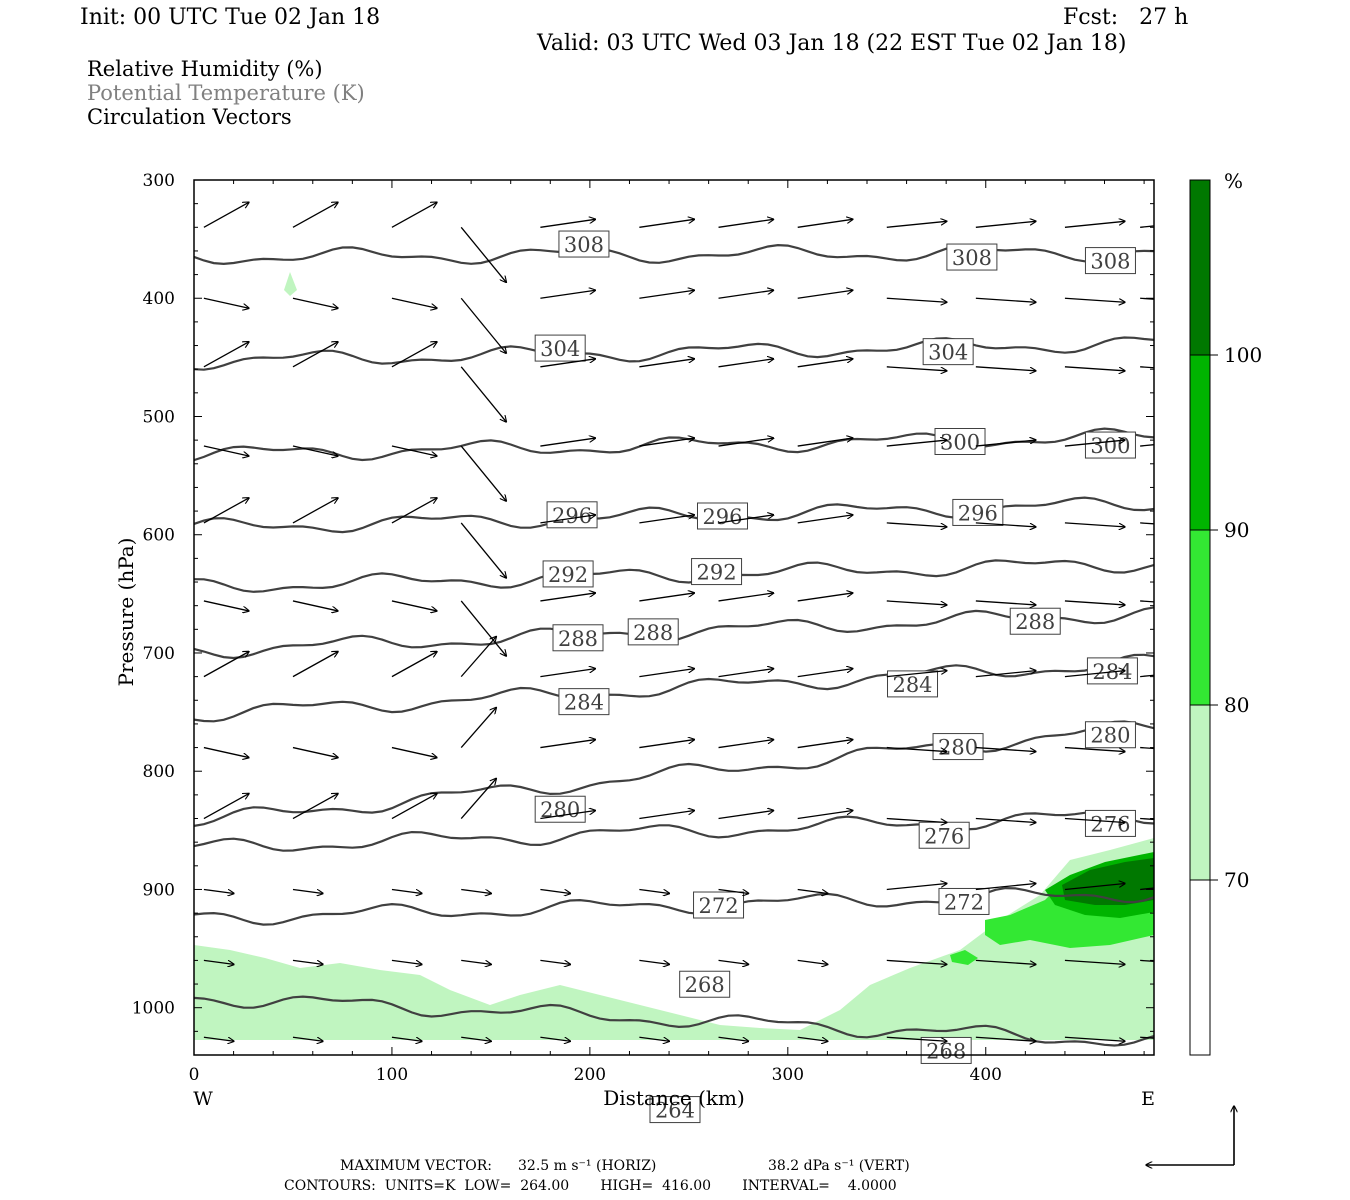 The width and height of the screenshot is (1350, 1200). I want to click on contour-label: 296, so click(722, 517).